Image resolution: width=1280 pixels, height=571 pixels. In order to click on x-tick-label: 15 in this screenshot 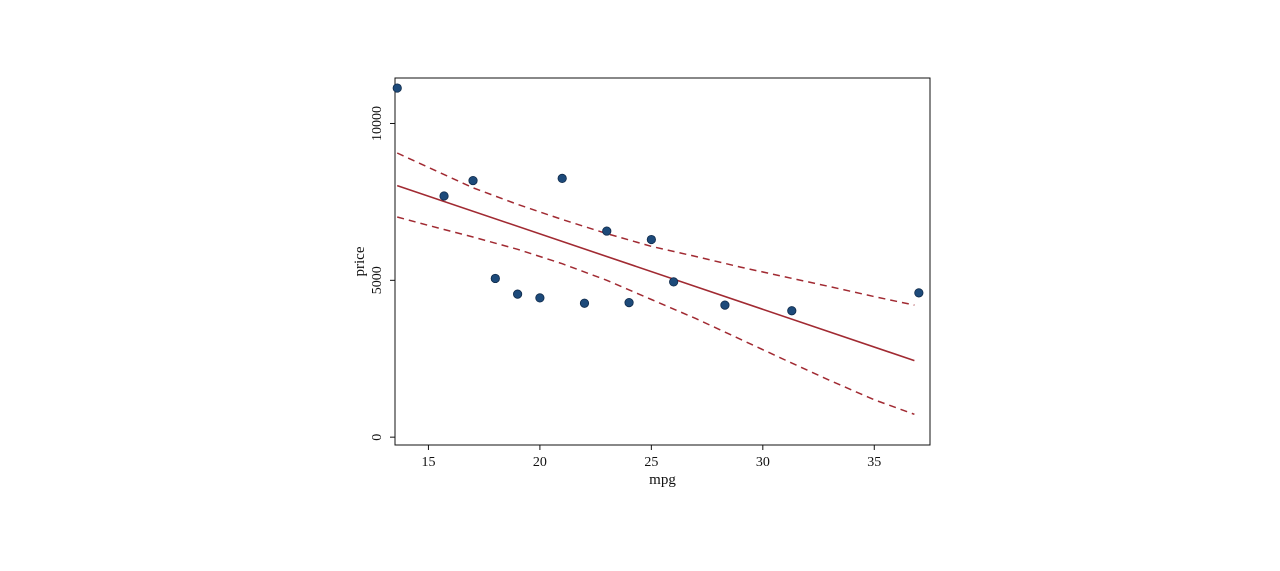, I will do `click(428, 462)`.